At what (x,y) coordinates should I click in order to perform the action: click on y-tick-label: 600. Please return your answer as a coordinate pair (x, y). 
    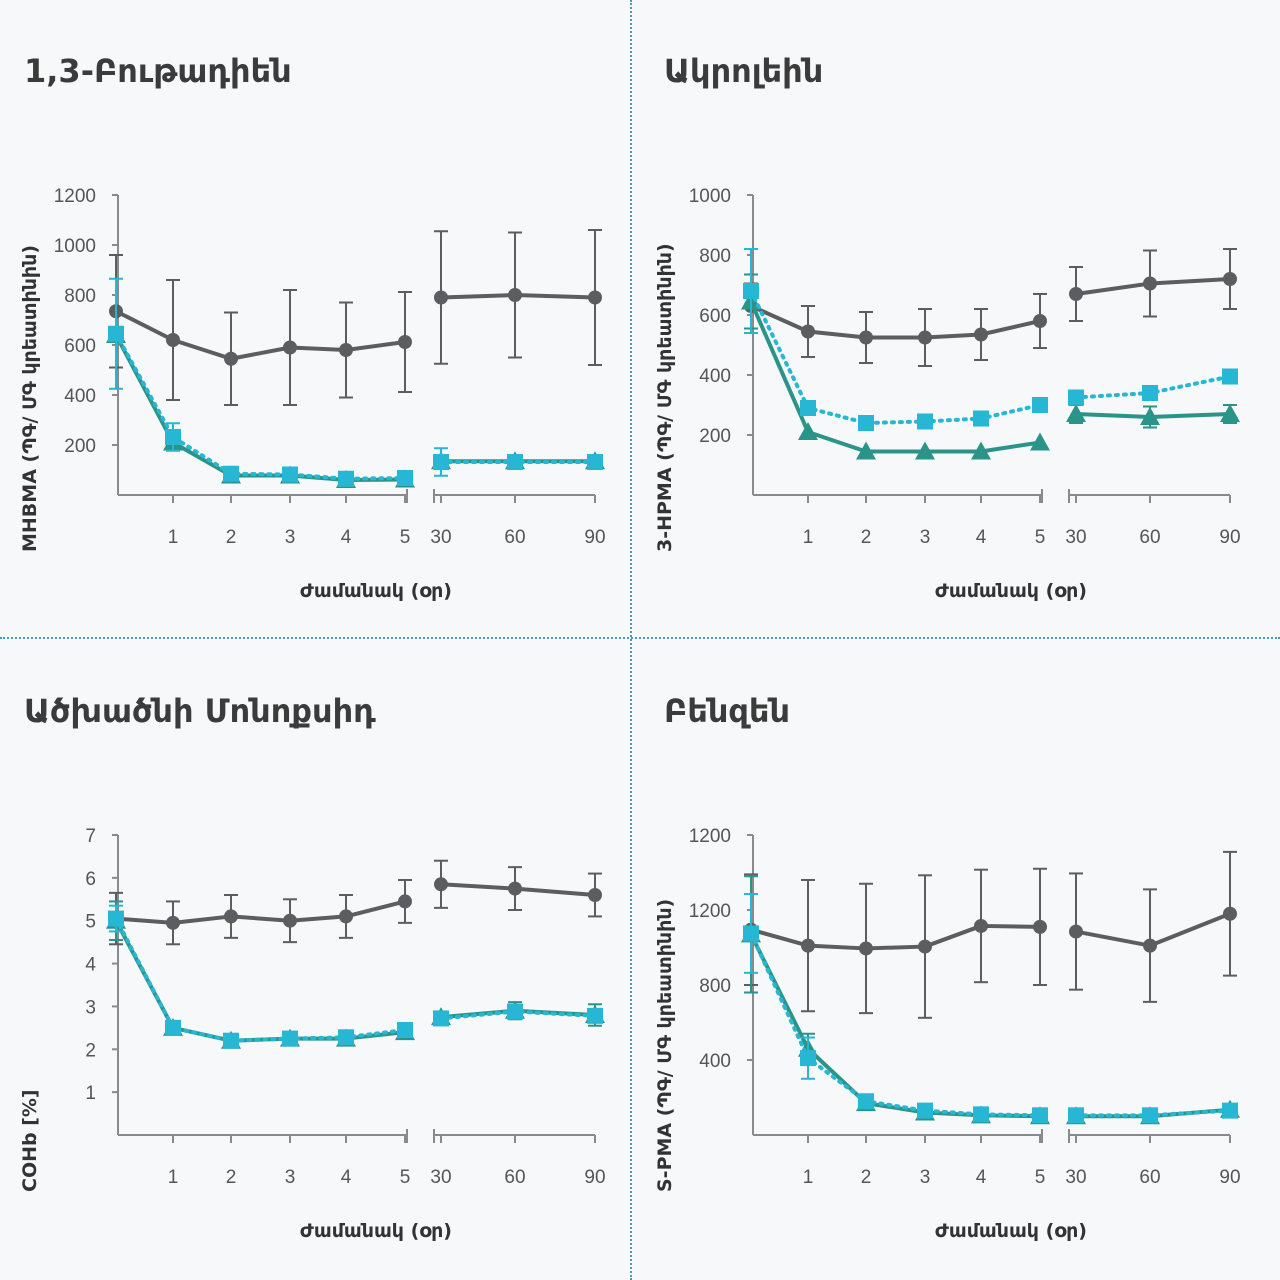
    Looking at the image, I should click on (715, 316).